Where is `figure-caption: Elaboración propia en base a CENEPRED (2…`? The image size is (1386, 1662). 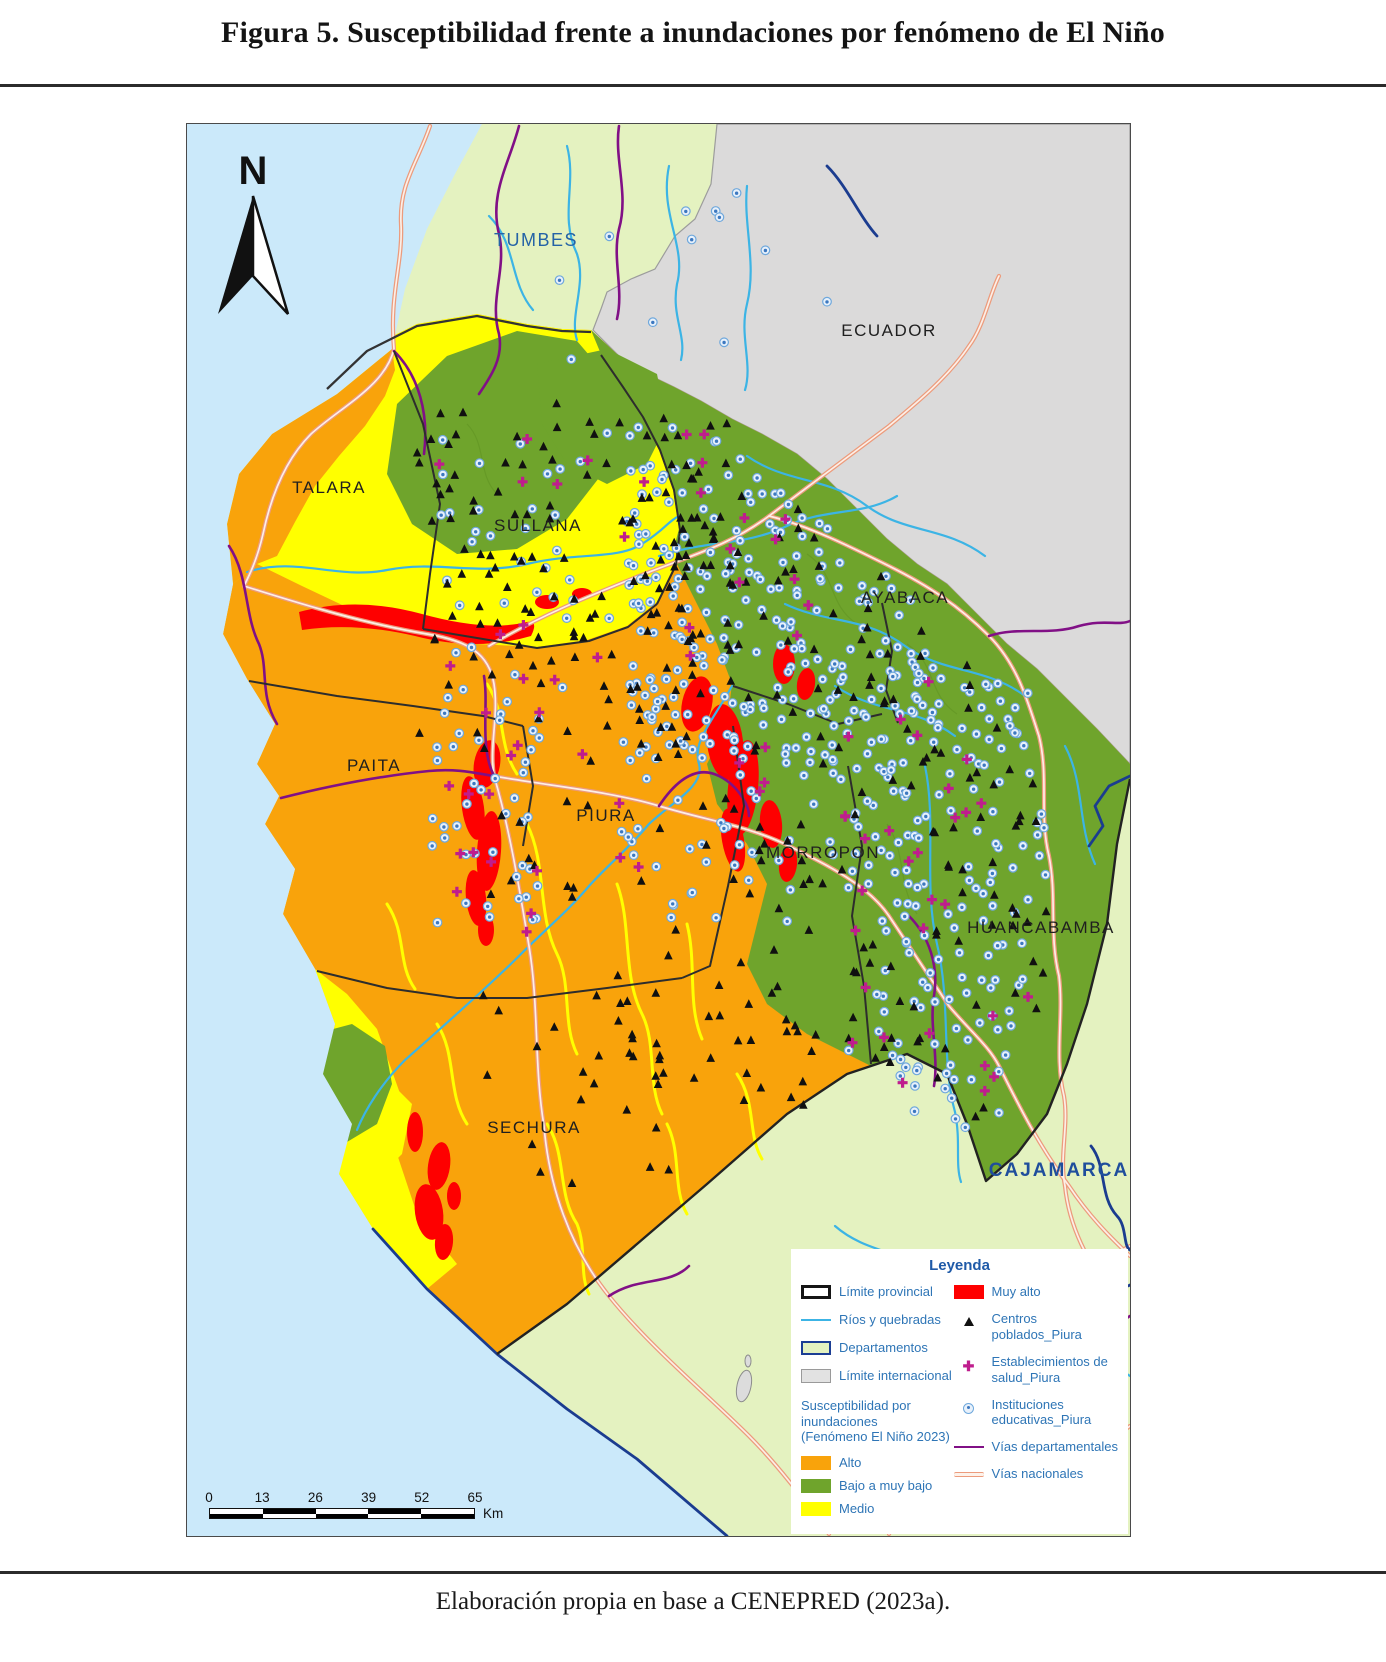
figure-caption: Elaboración propia en base a CENEPRED (2… is located at coordinates (693, 1601).